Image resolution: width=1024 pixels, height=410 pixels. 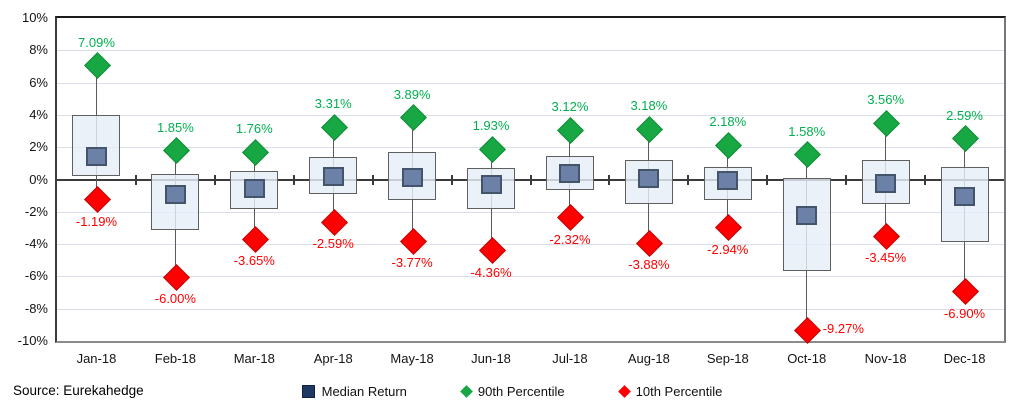 What do you see at coordinates (175, 299) in the screenshot?
I see `p10-data-label: -6.00%` at bounding box center [175, 299].